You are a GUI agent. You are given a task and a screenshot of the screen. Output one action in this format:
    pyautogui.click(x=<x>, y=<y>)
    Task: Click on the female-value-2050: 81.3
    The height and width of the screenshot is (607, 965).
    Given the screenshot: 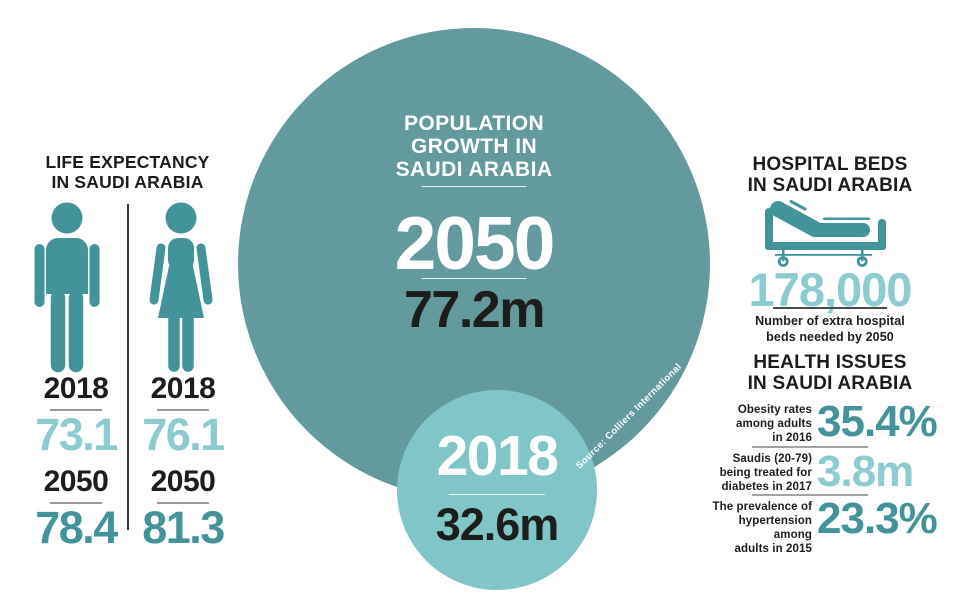 What is the action you would take?
    pyautogui.click(x=183, y=527)
    